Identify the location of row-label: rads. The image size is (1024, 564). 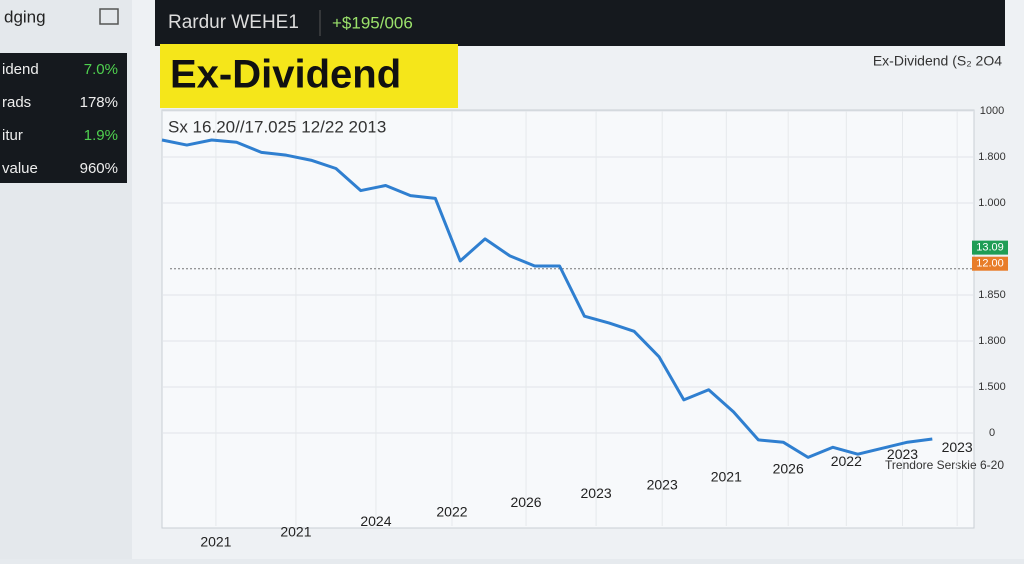
(16, 102).